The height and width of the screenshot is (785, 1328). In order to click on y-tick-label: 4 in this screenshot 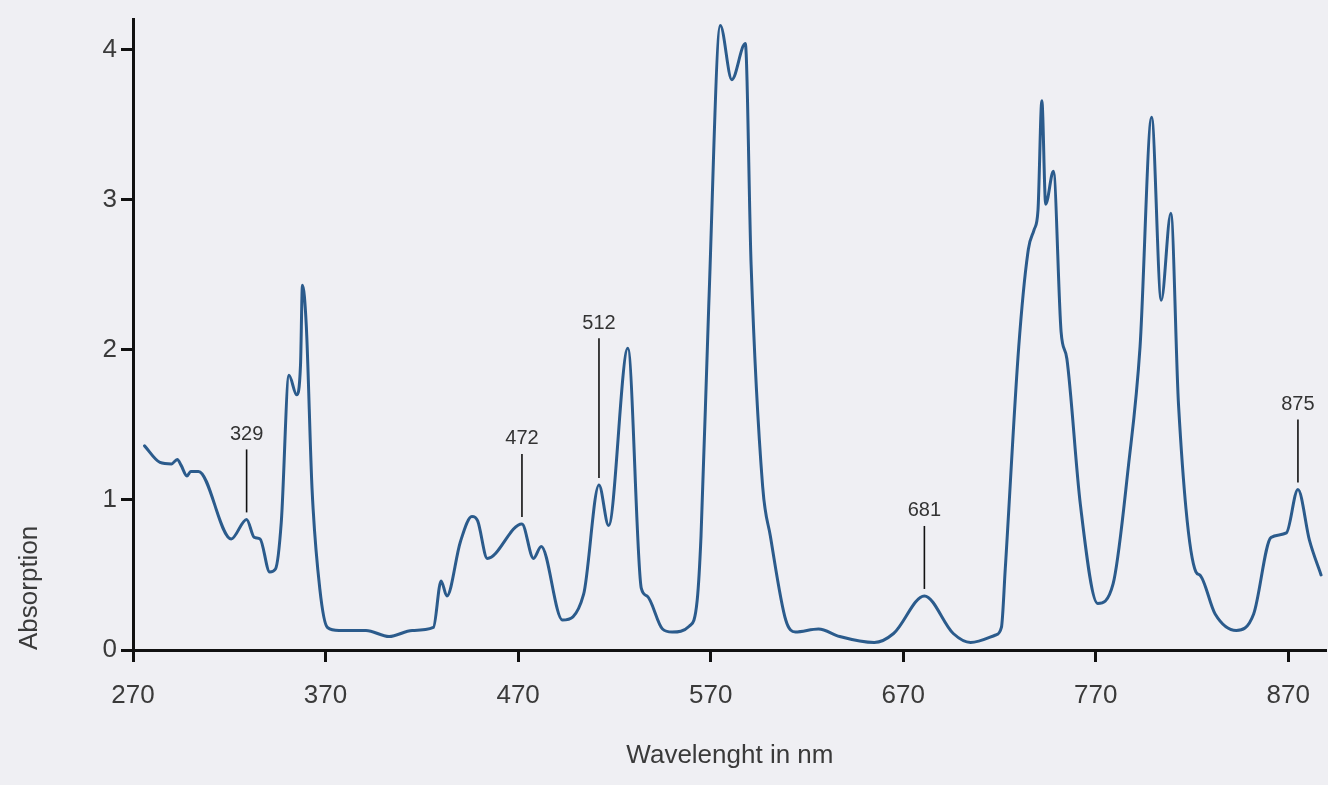, I will do `click(109, 47)`.